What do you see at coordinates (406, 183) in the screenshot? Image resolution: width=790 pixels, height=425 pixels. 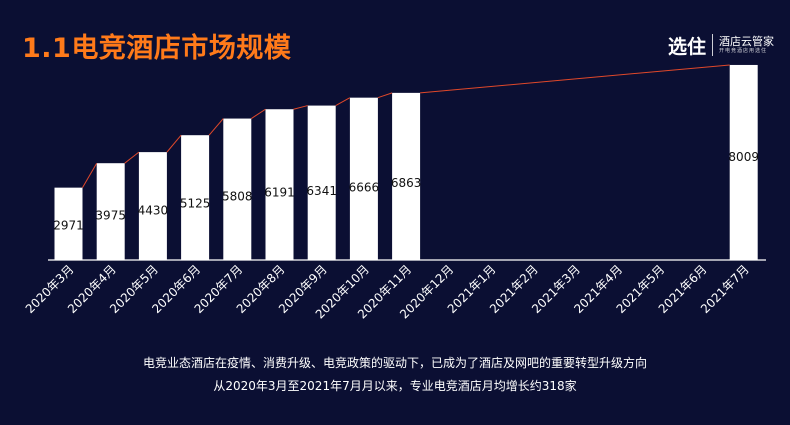 I see `data-label: 6863` at bounding box center [406, 183].